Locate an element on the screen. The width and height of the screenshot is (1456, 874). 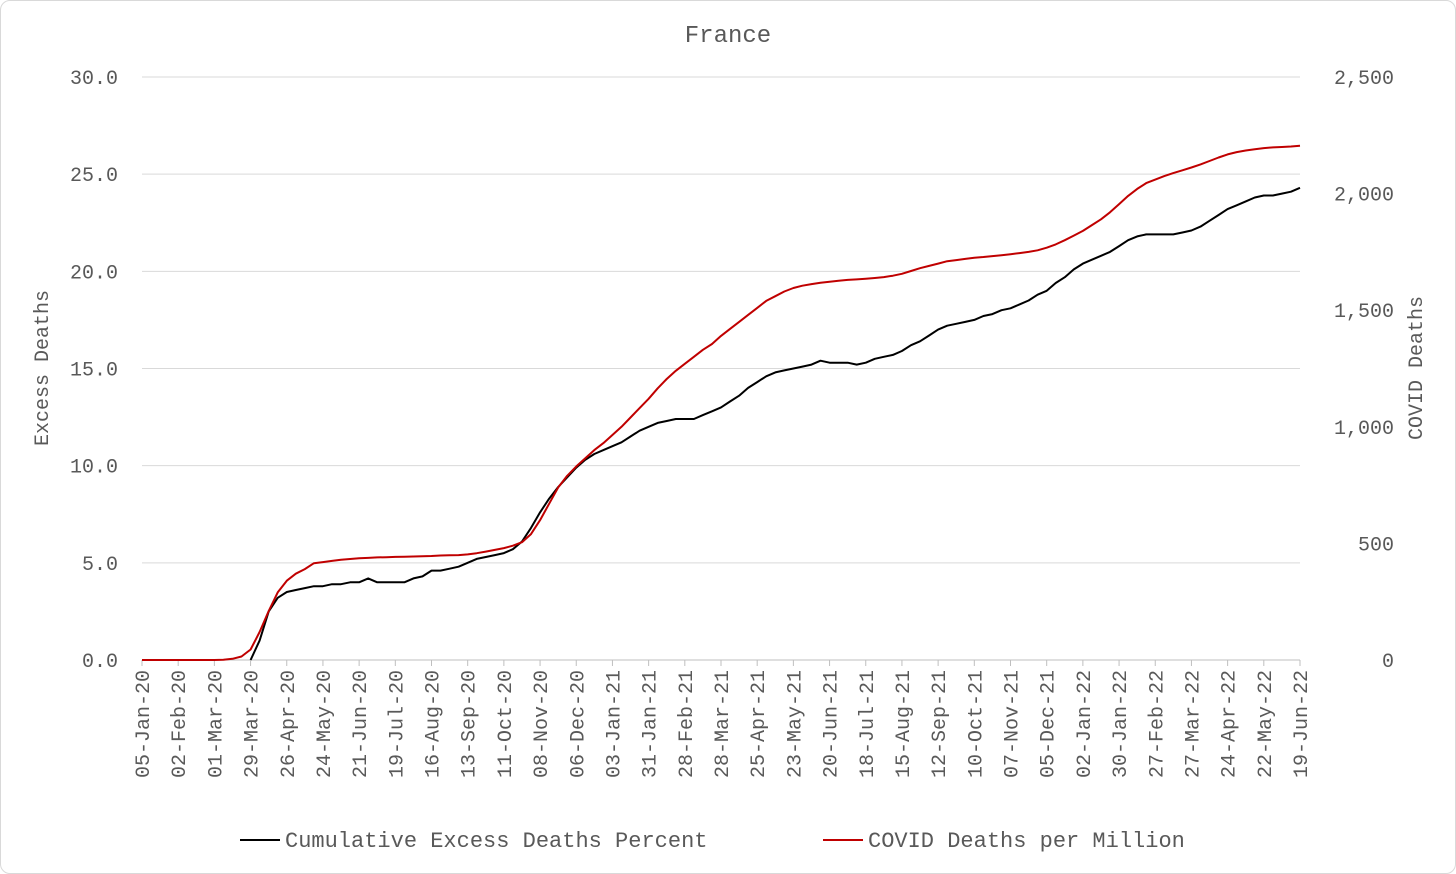
right-tick-label: 2,000 is located at coordinates (1364, 196).